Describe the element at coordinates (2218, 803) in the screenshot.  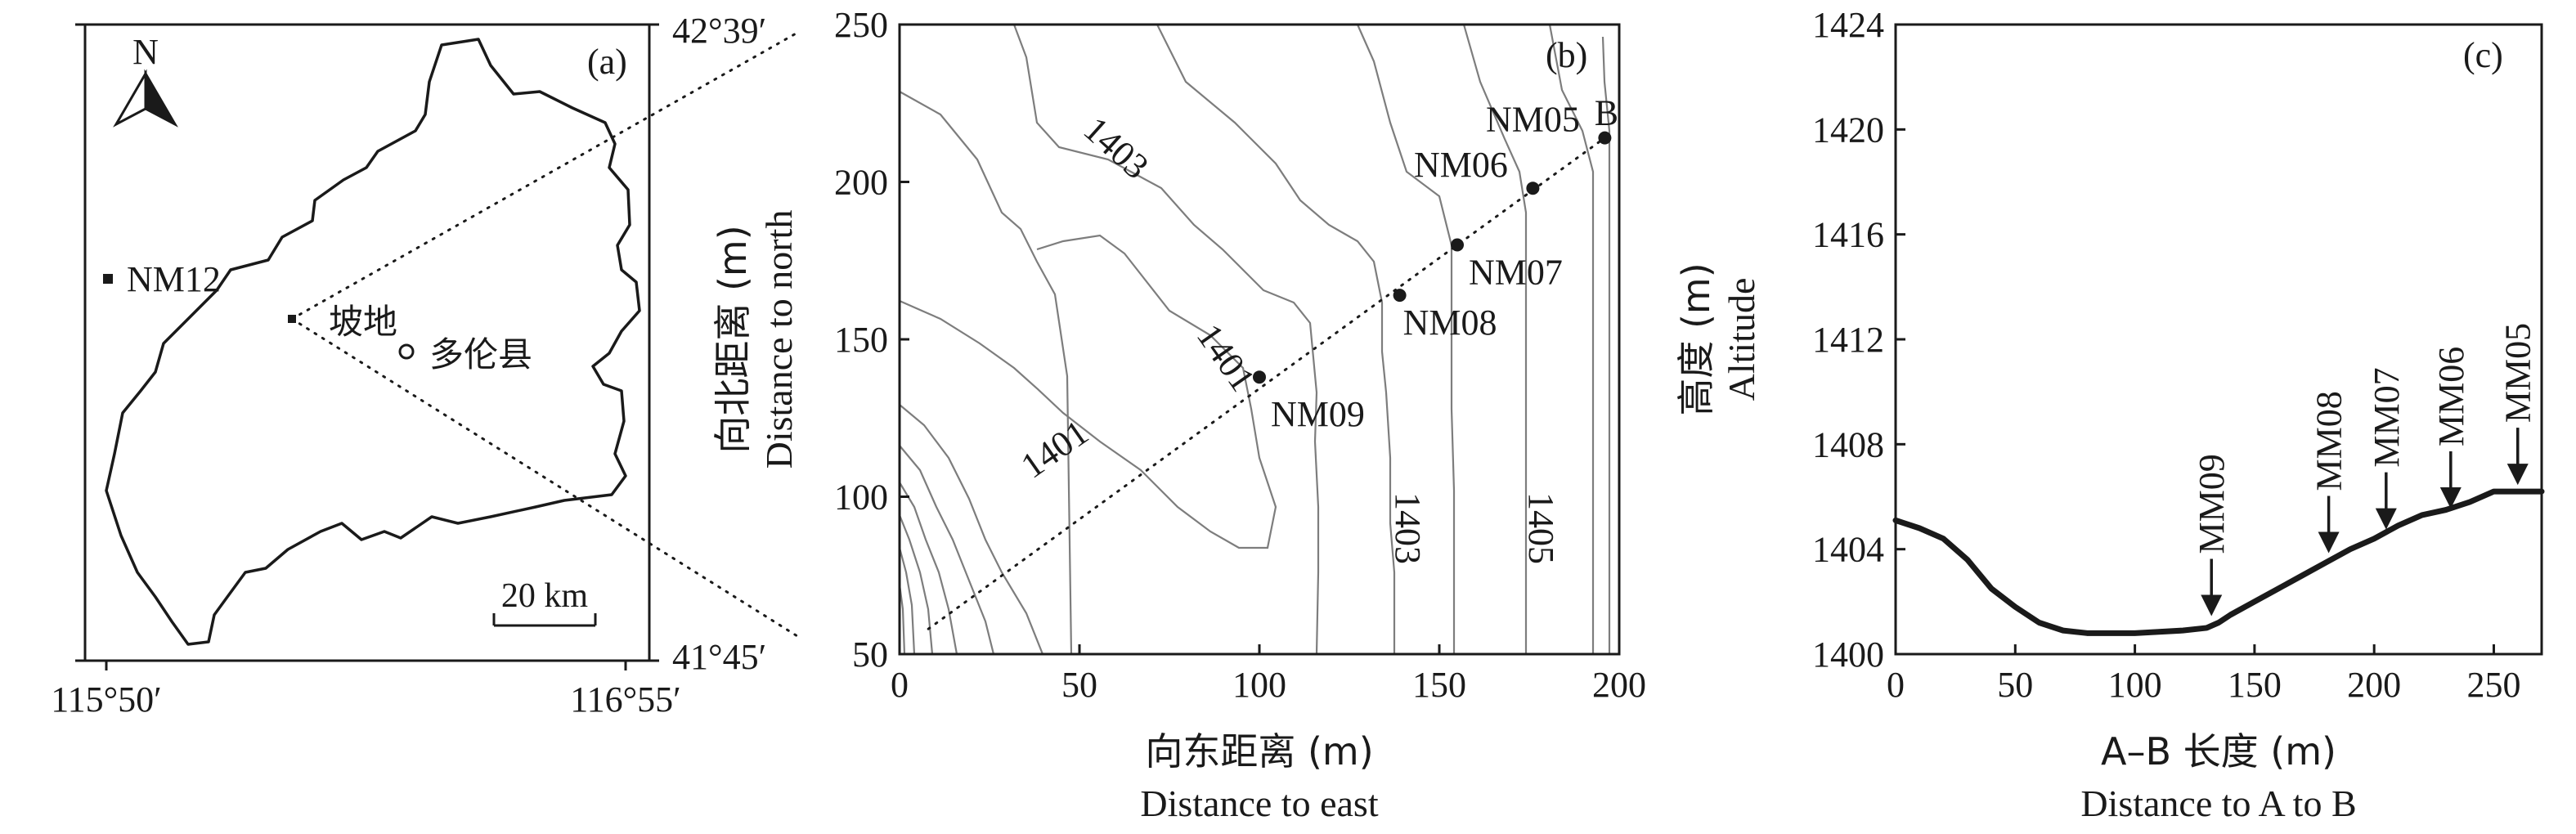
I see `x-axis-title-en: Distance to A to B` at that location.